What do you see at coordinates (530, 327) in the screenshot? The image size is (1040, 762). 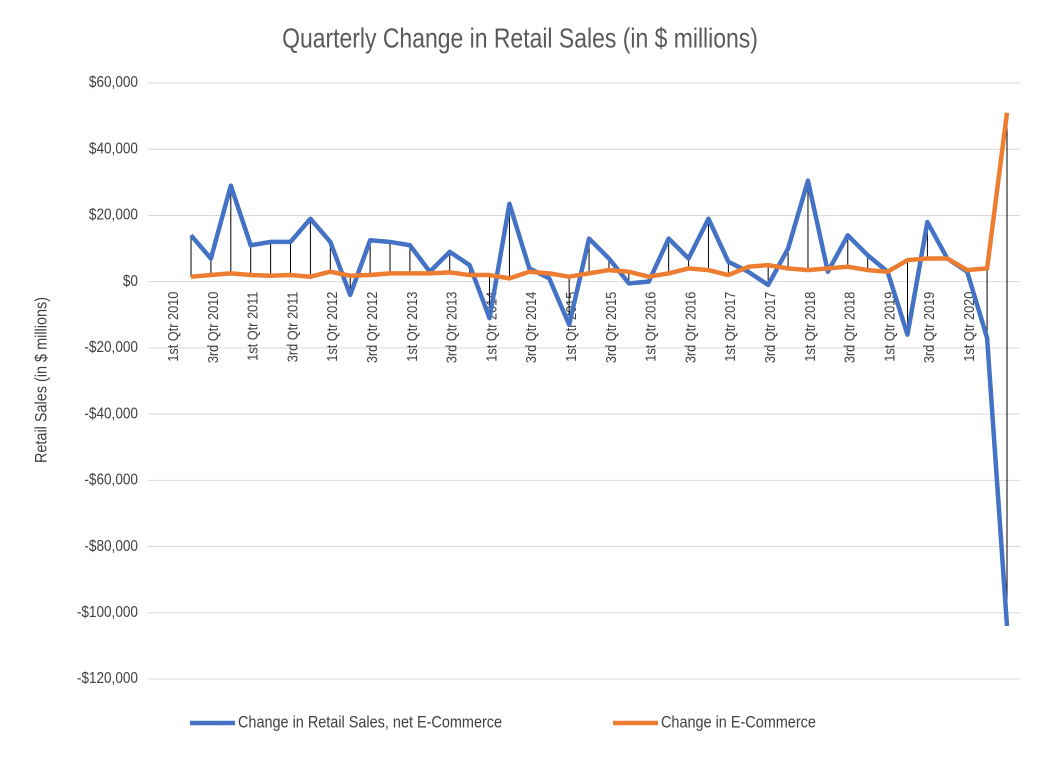 I see `x-tick-label: 3rd Qtr 2014` at bounding box center [530, 327].